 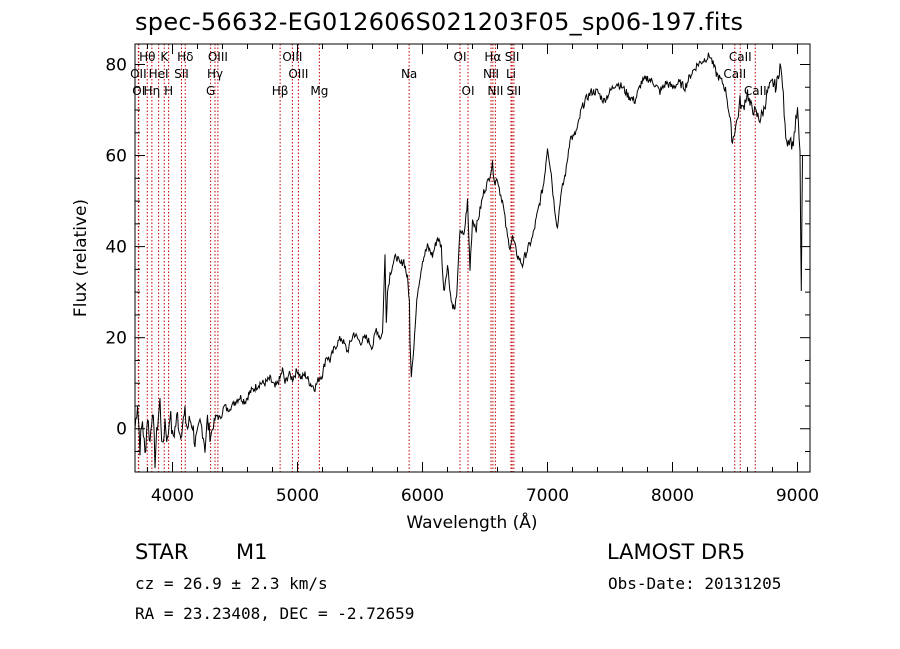 What do you see at coordinates (676, 552) in the screenshot?
I see `survey-name: LAMOST DR5` at bounding box center [676, 552].